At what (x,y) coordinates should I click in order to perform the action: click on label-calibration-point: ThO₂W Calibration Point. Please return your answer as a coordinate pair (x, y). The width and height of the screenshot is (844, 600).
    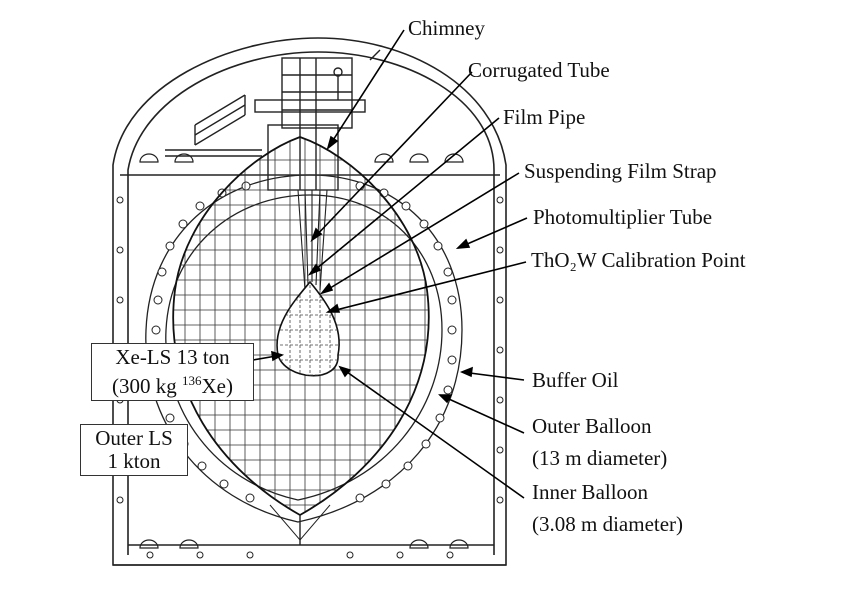
    Looking at the image, I should click on (638, 260).